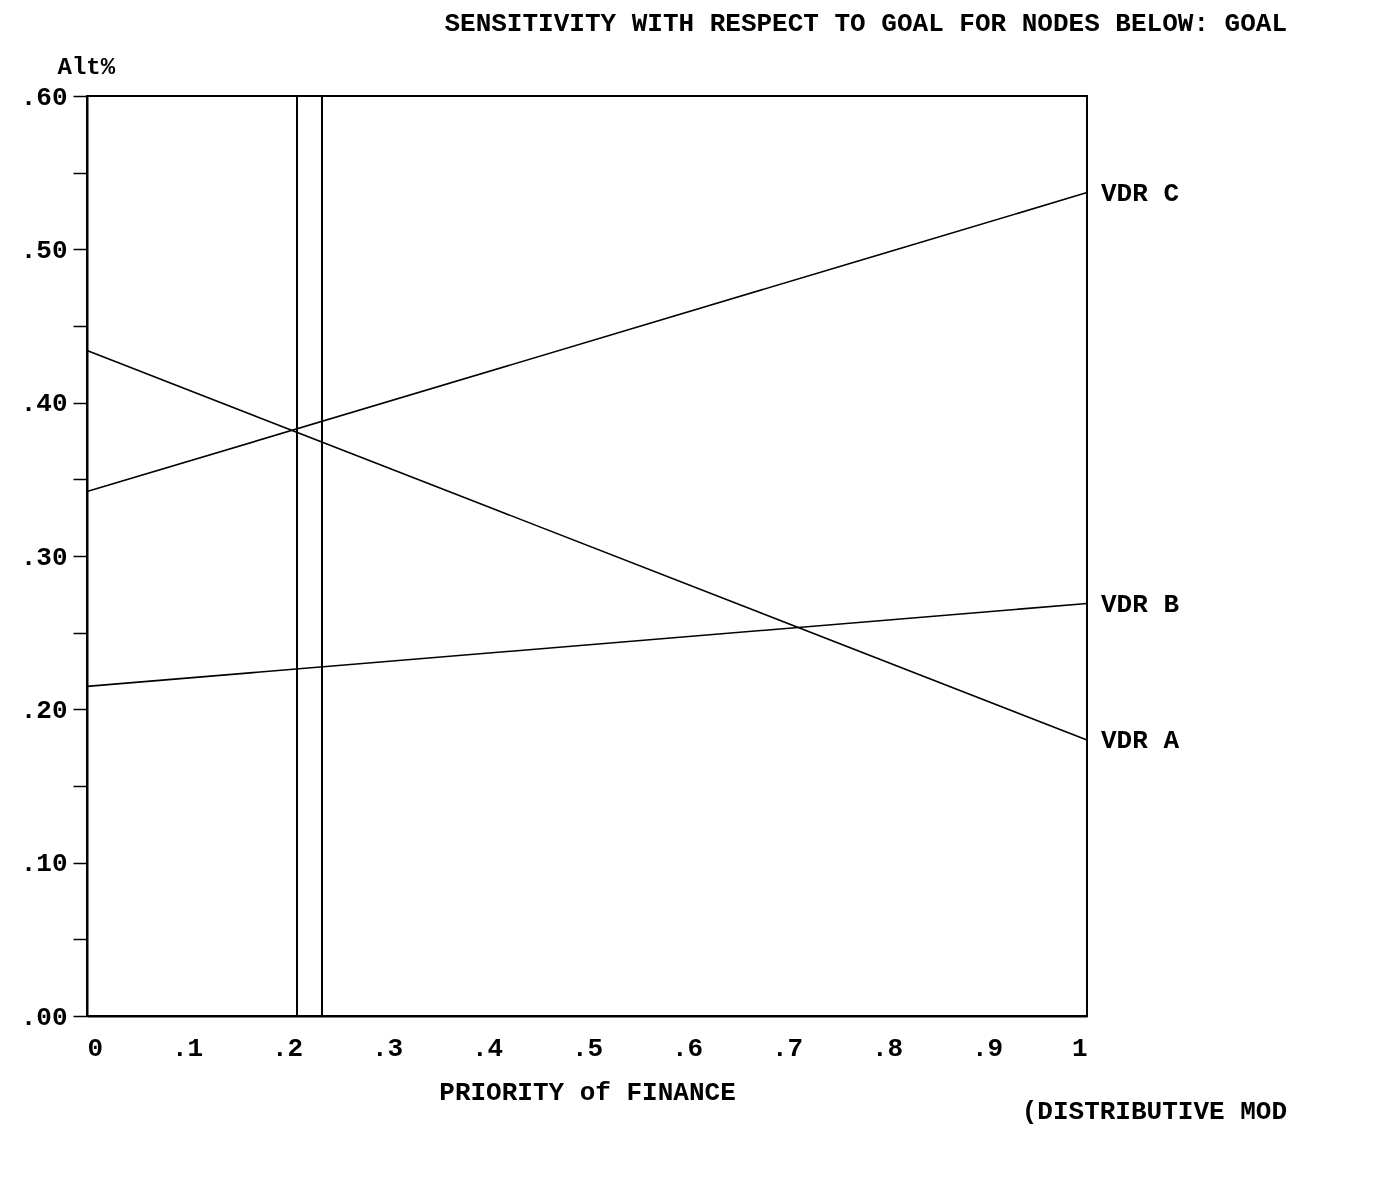 This screenshot has height=1180, width=1378. Describe the element at coordinates (787, 1048) in the screenshot. I see `x-tick-label: .7` at that location.